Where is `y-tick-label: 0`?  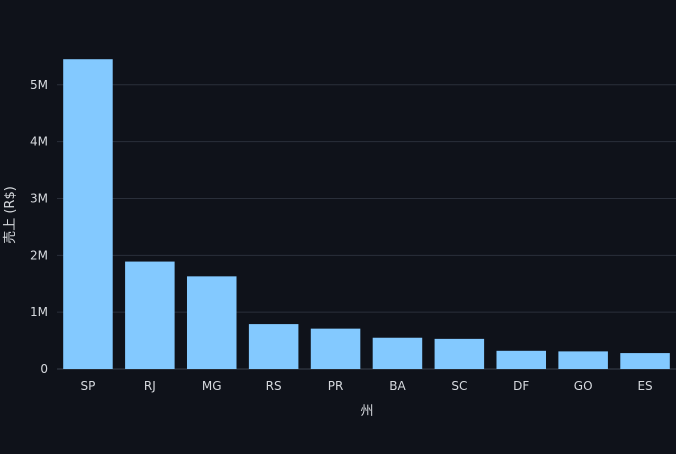
y-tick-label: 0 is located at coordinates (44, 369).